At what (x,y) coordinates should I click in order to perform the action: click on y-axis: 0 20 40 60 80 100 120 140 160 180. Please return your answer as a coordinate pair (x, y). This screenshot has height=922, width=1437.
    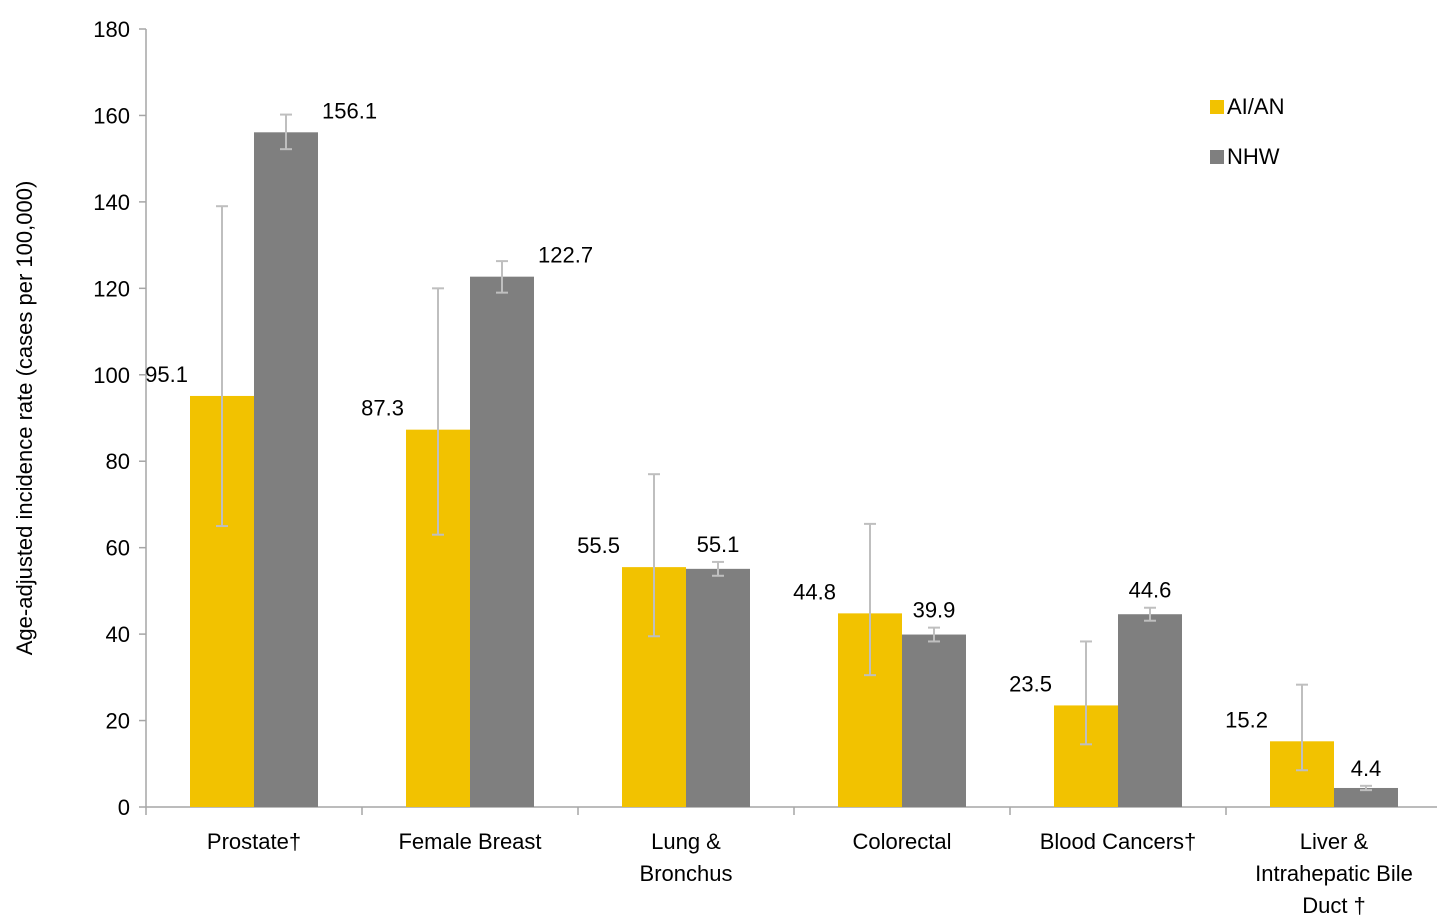
    Looking at the image, I should click on (120, 418).